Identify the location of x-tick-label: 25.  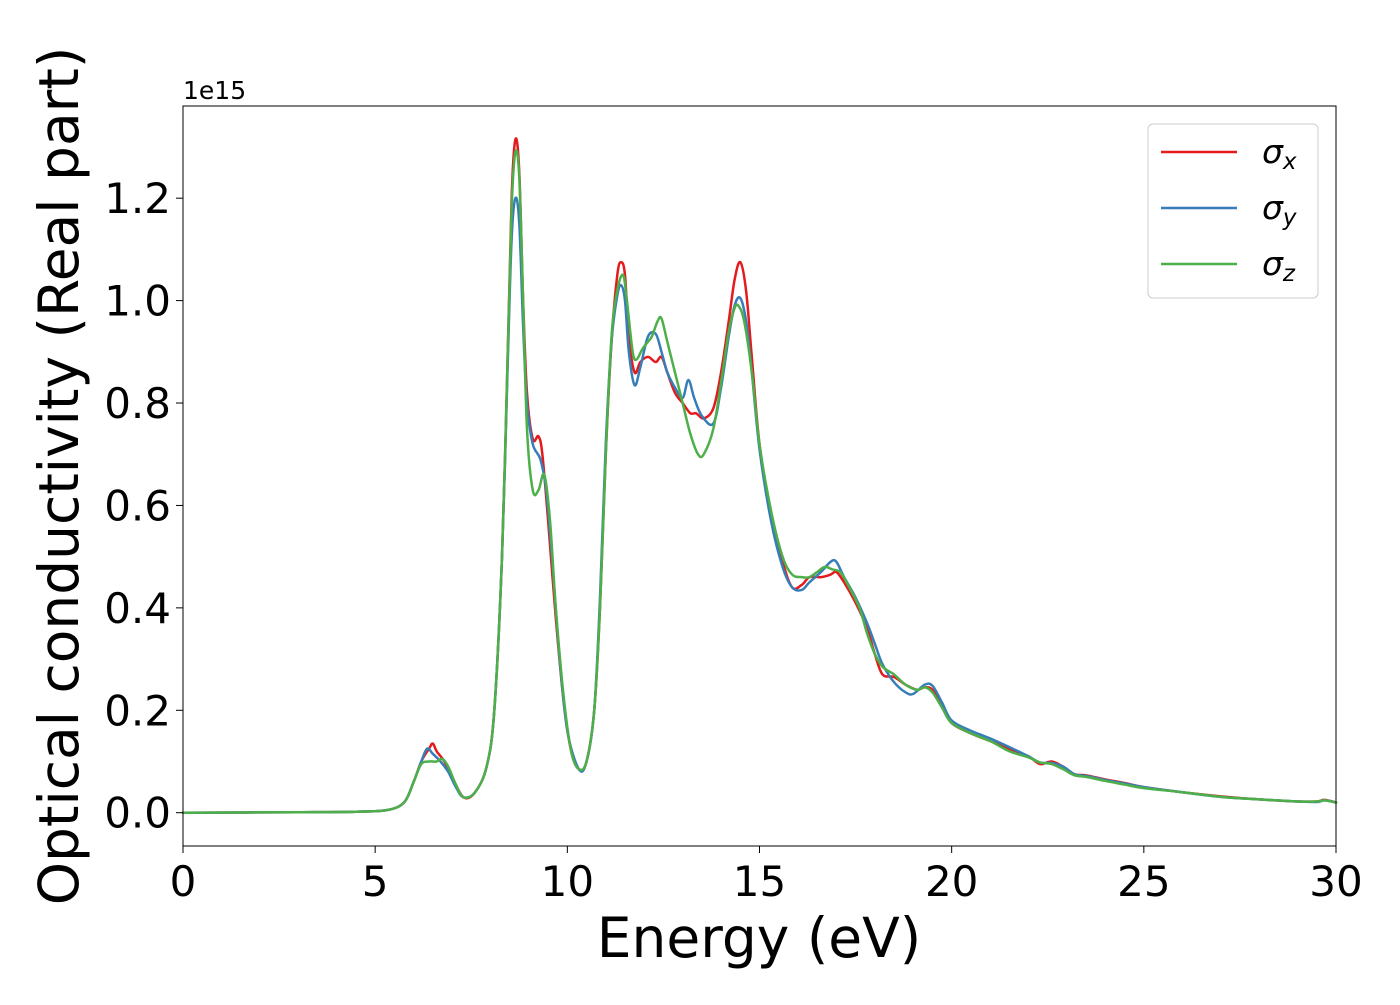
(1143, 881).